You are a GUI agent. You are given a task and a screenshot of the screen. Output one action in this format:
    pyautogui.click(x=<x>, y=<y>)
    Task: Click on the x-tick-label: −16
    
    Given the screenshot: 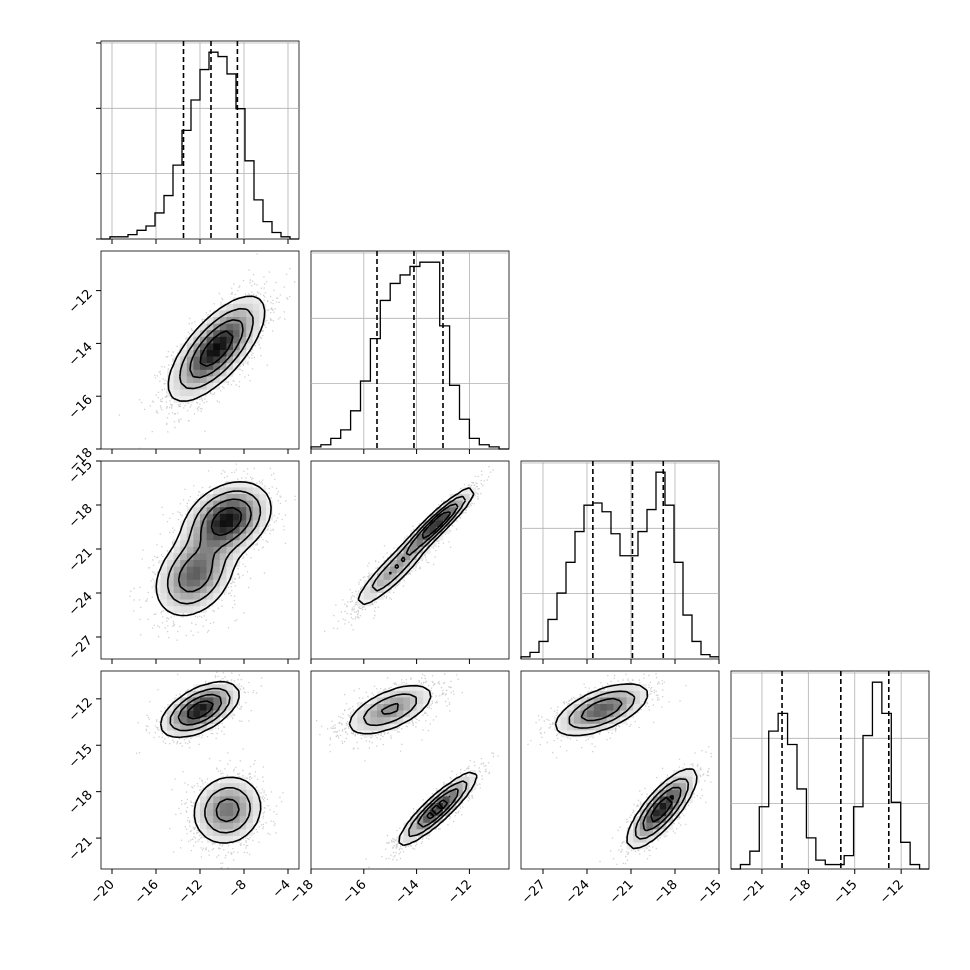 What is the action you would take?
    pyautogui.click(x=147, y=892)
    